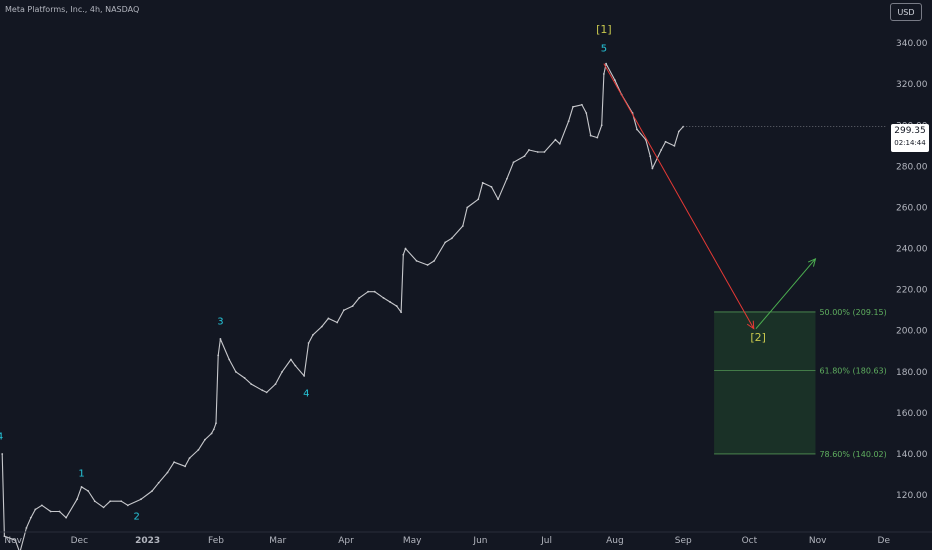  What do you see at coordinates (758, 337) in the screenshot?
I see `degree-label: [2]` at bounding box center [758, 337].